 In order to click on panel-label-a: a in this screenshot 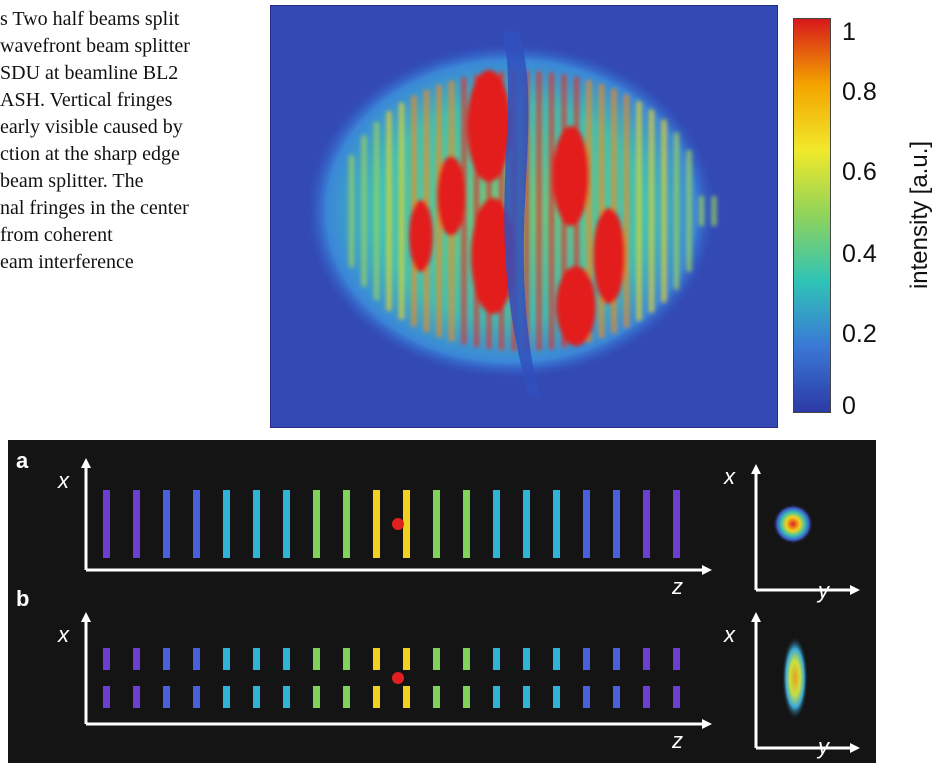, I will do `click(22, 460)`.